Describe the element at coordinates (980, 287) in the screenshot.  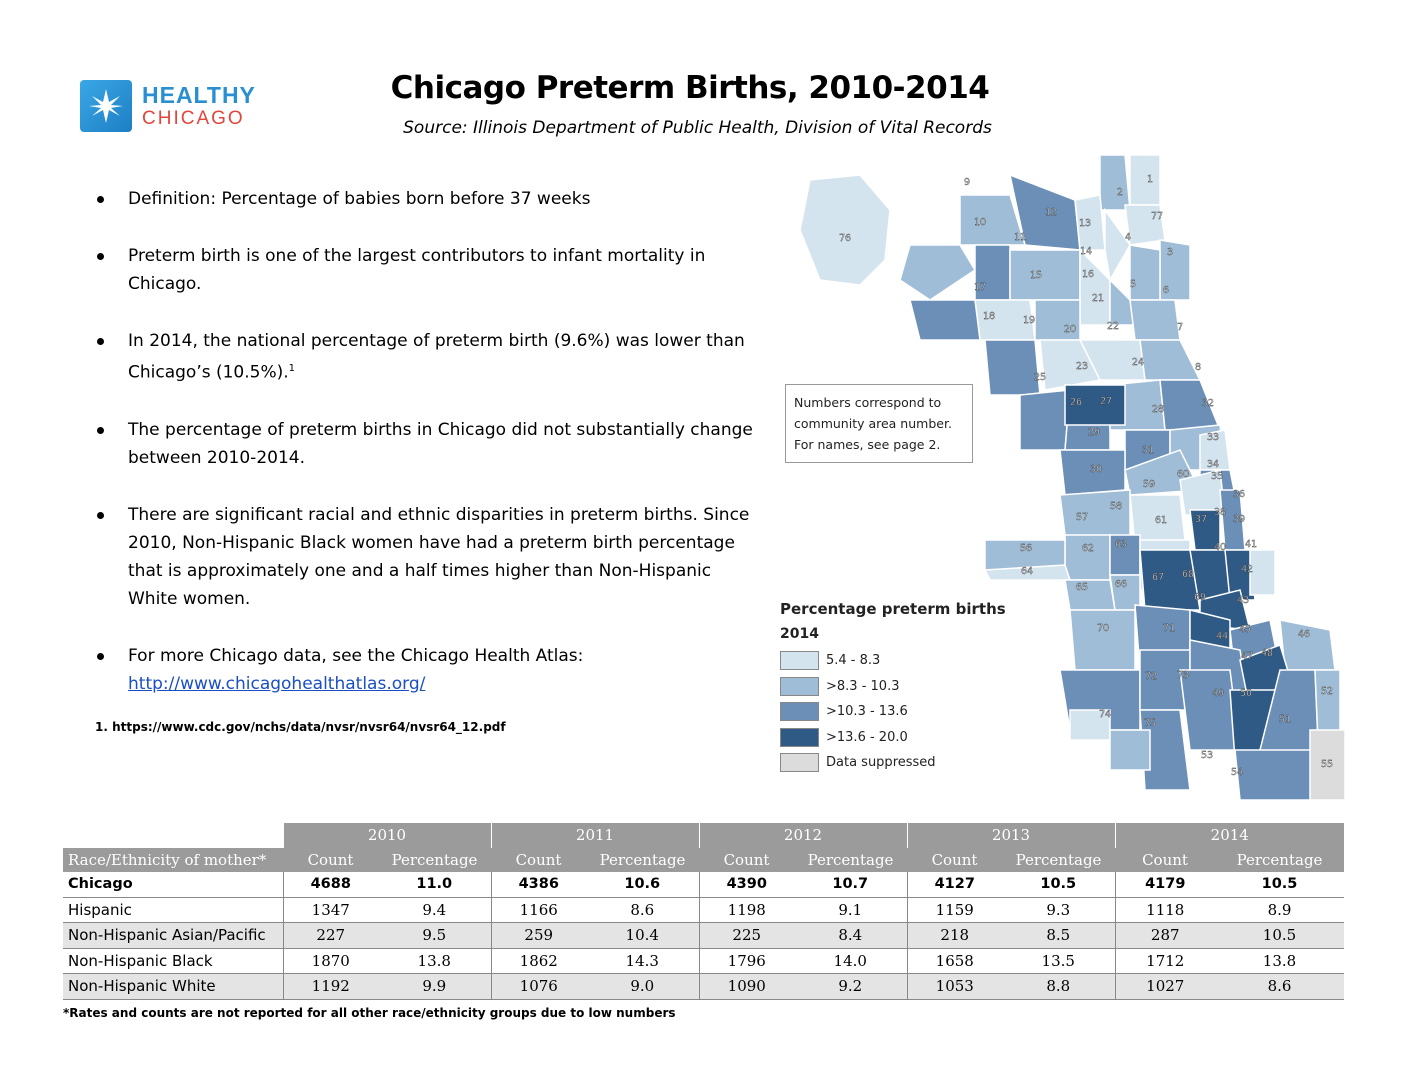
I see `community-area-label: 17` at that location.